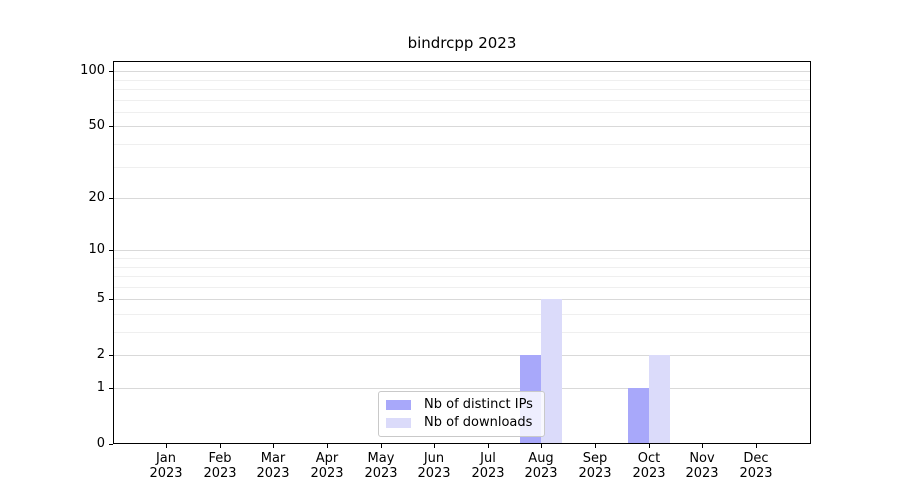 The width and height of the screenshot is (900, 500). I want to click on chart-title: bindrcpp 2023, so click(462, 43).